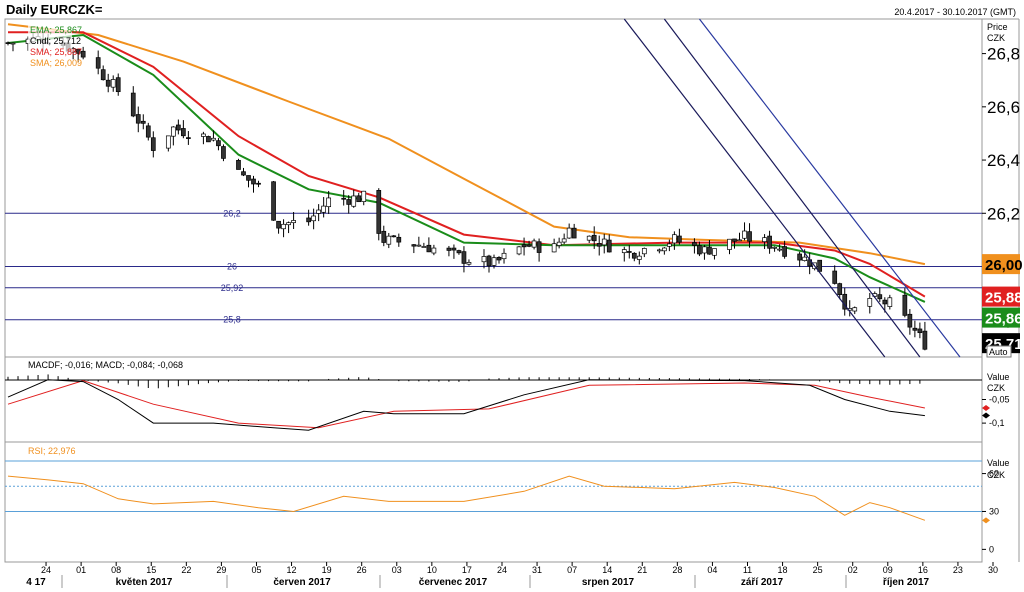 The height and width of the screenshot is (592, 1024). What do you see at coordinates (144, 582) in the screenshot?
I see `x-month-label: květen 2017` at bounding box center [144, 582].